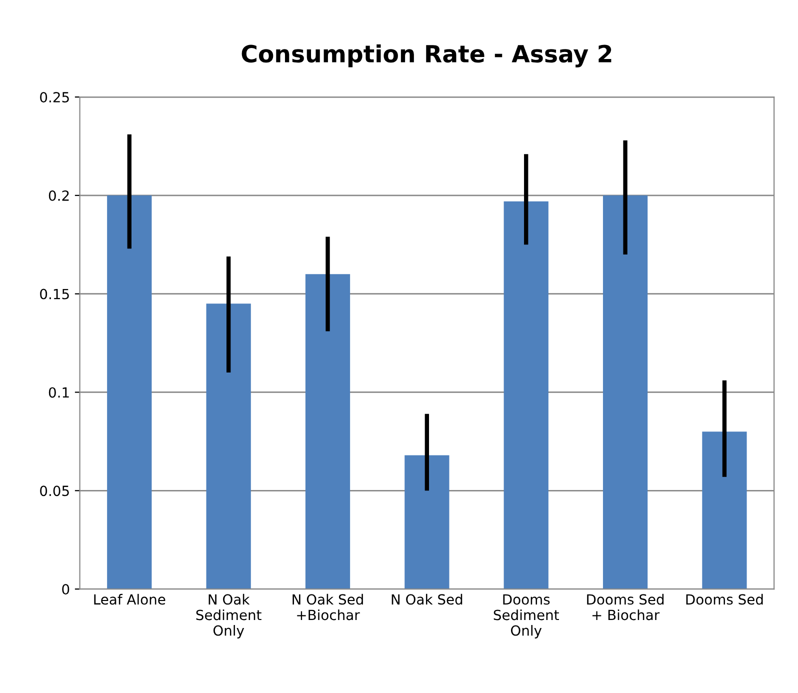 This screenshot has width=798, height=693. What do you see at coordinates (427, 599) in the screenshot?
I see `x-tick-label: N Oak Sed` at bounding box center [427, 599].